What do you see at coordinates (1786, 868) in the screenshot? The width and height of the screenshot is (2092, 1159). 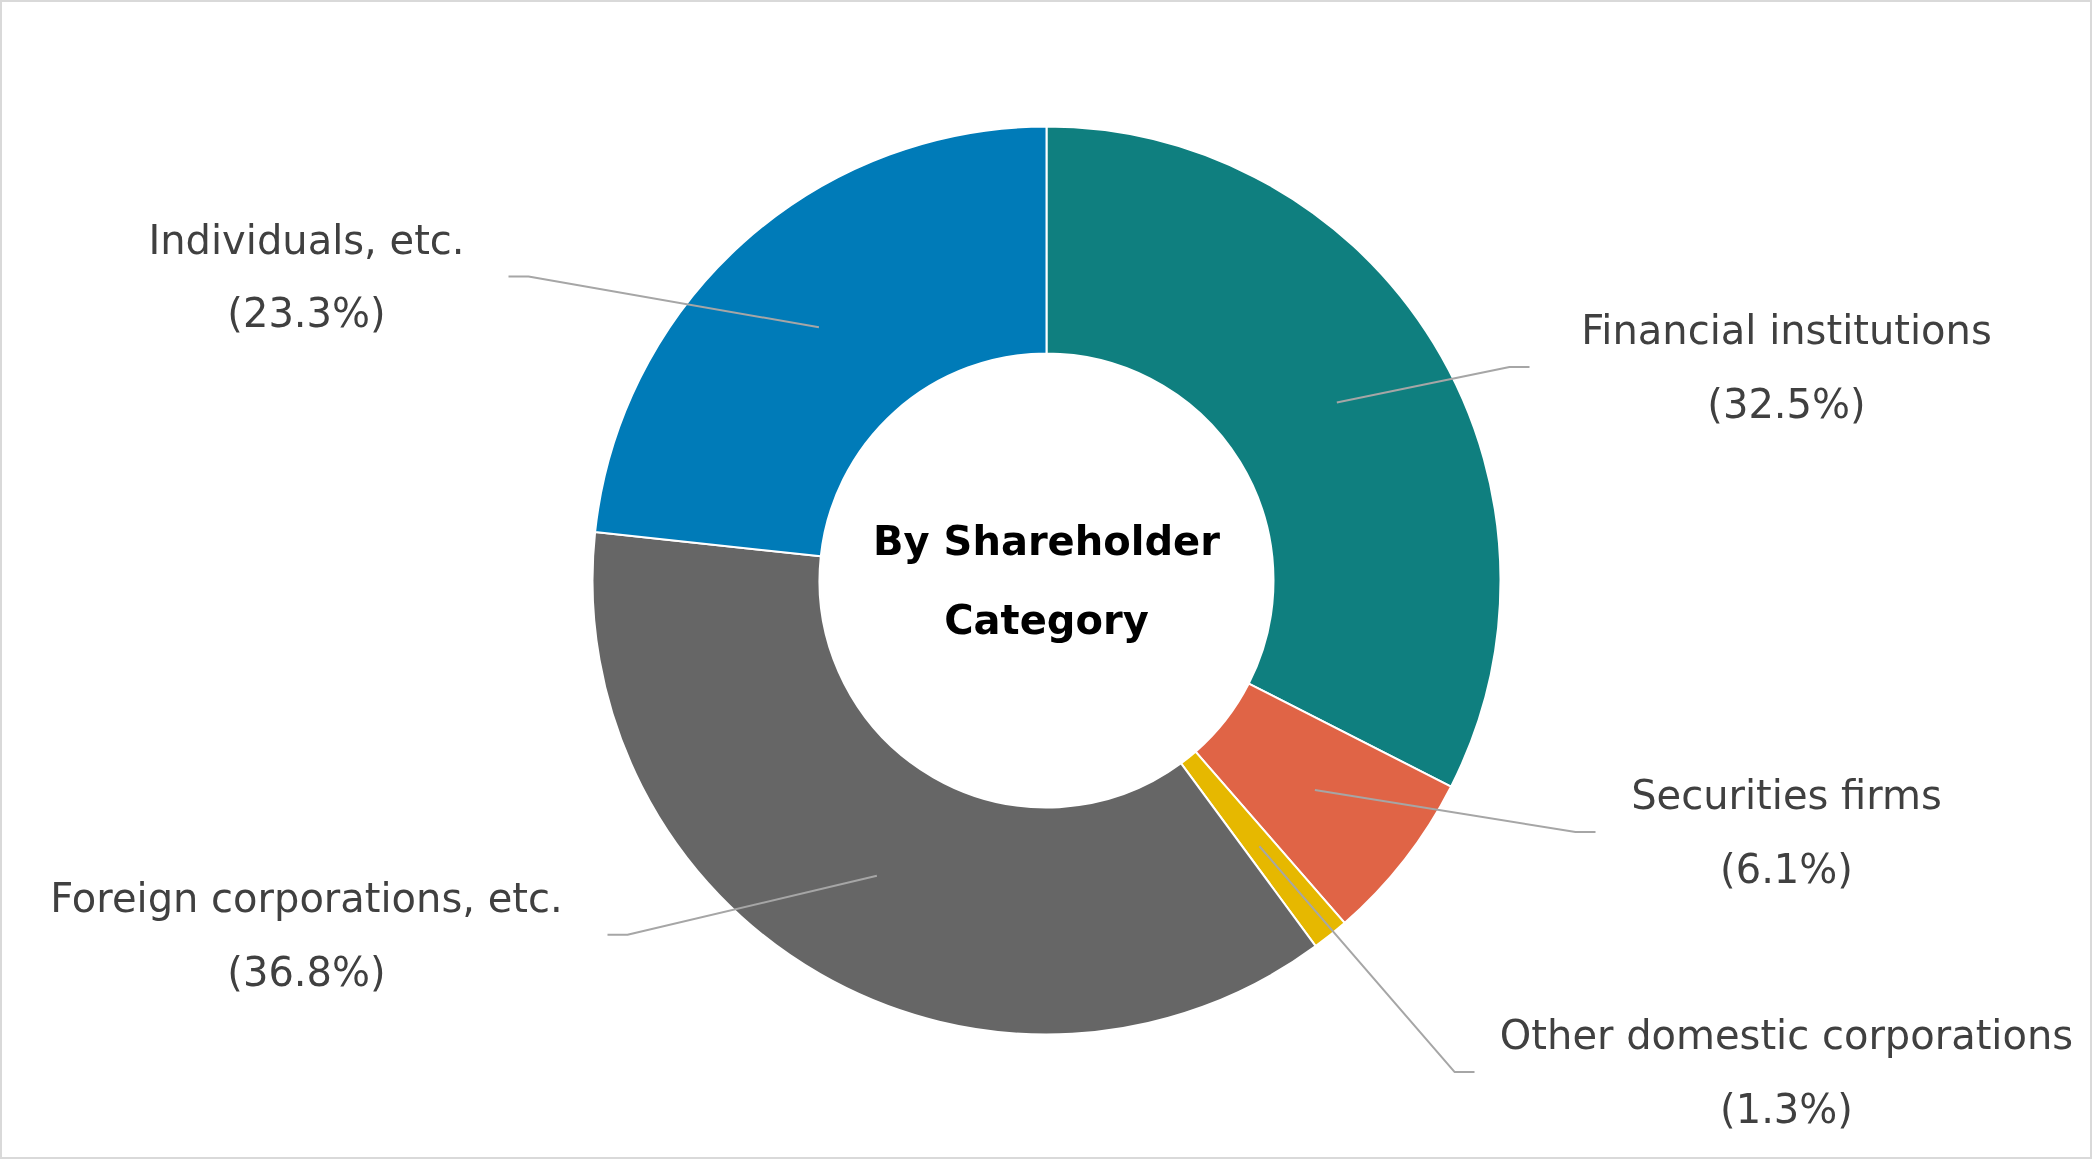 I see `data-label: (6.1%)` at bounding box center [1786, 868].